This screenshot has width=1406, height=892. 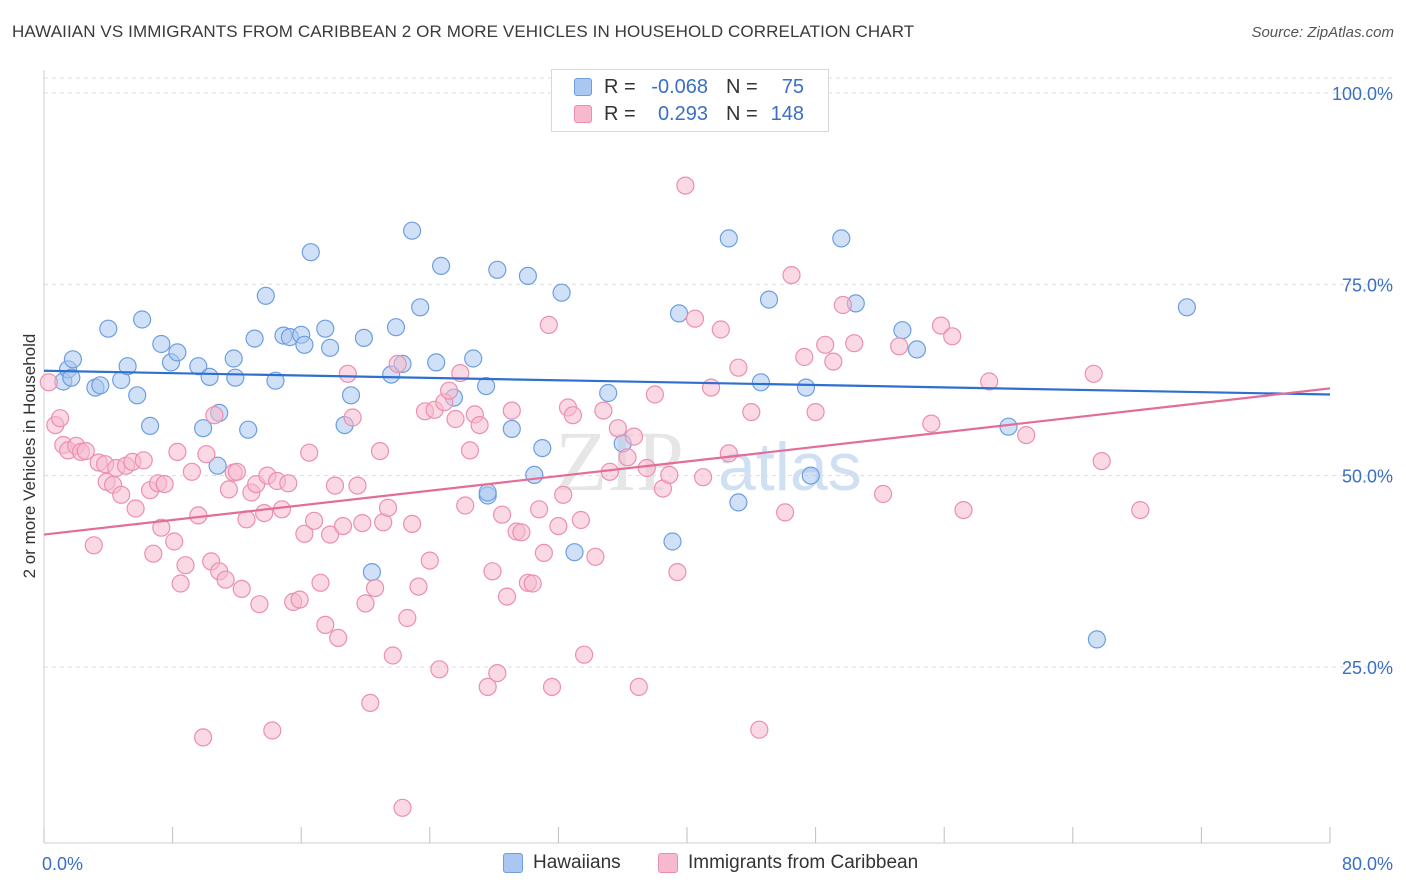 I want to click on legend-swatch-pink, so click(x=583, y=114).